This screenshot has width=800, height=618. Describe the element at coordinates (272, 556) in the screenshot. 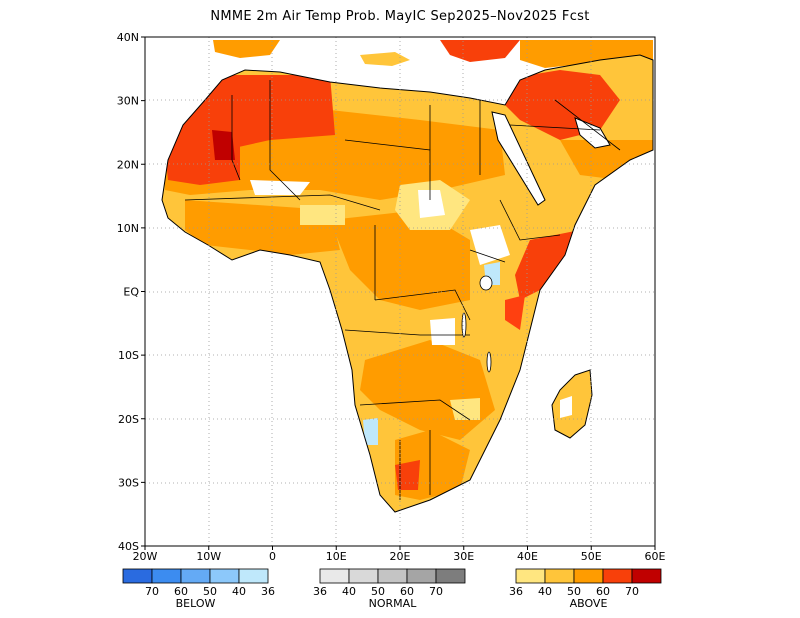

I see `lon-tick-label: 0` at that location.